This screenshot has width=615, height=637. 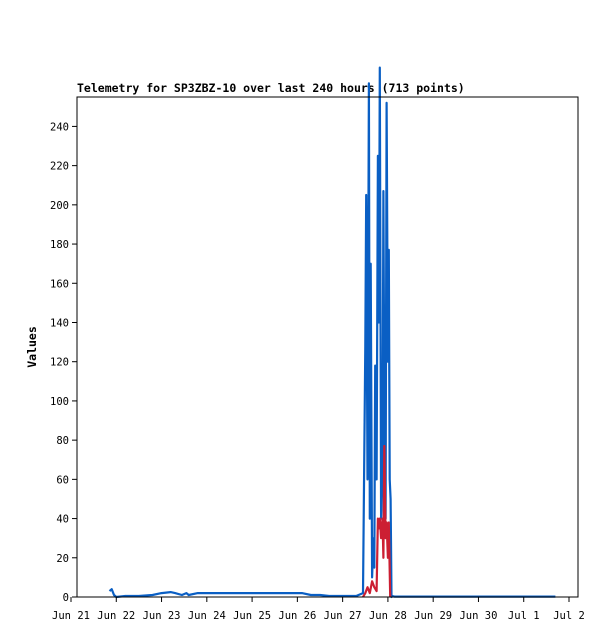 What do you see at coordinates (478, 616) in the screenshot?
I see `x-tick-label: Jun 30` at bounding box center [478, 616].